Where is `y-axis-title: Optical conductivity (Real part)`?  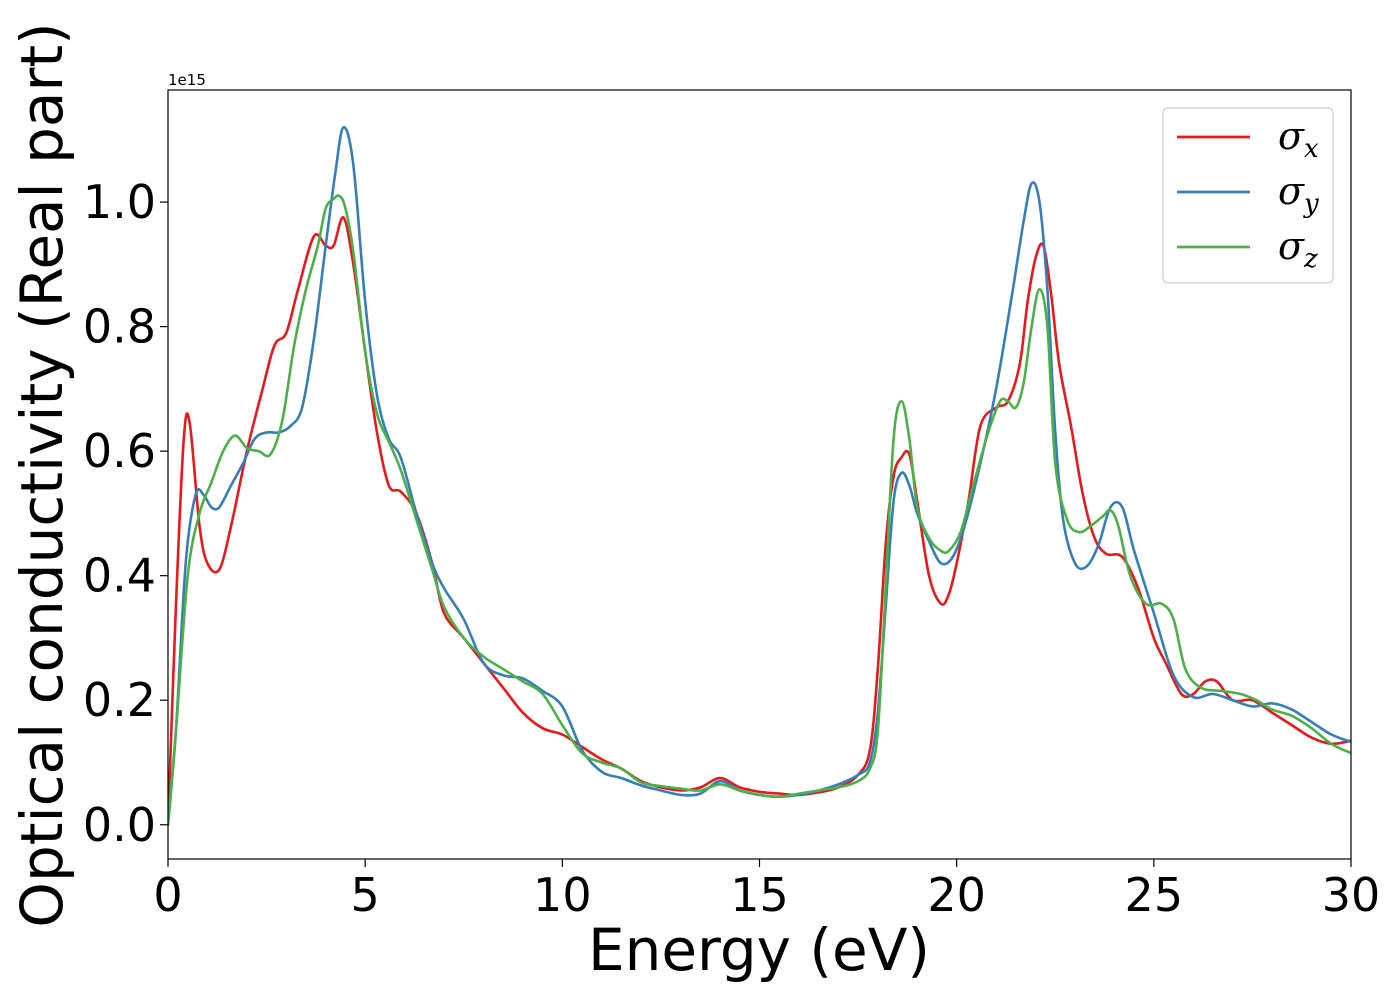
y-axis-title: Optical conductivity (Real part) is located at coordinates (42, 474).